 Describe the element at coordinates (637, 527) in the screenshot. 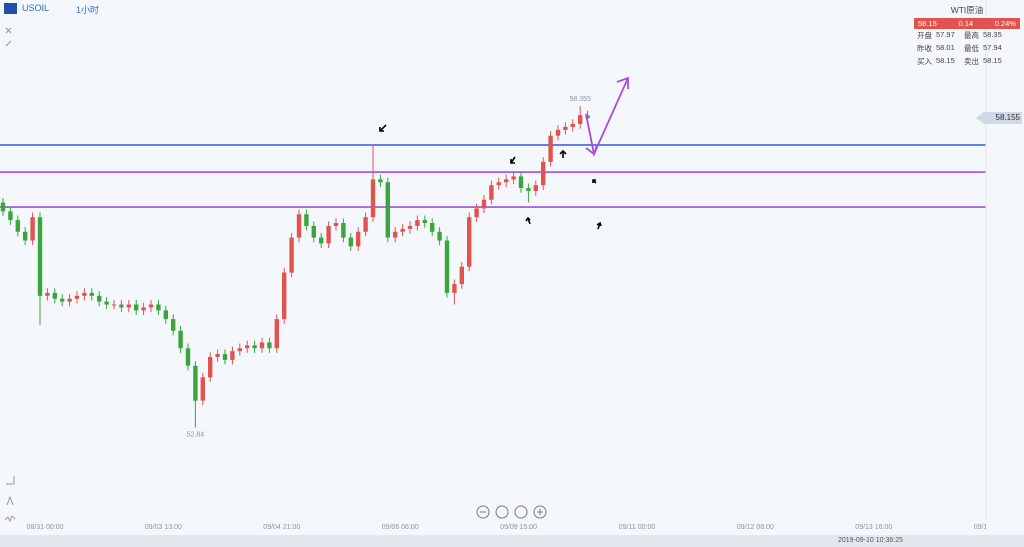

I see `x-tick-label: 09/11 00:00` at that location.